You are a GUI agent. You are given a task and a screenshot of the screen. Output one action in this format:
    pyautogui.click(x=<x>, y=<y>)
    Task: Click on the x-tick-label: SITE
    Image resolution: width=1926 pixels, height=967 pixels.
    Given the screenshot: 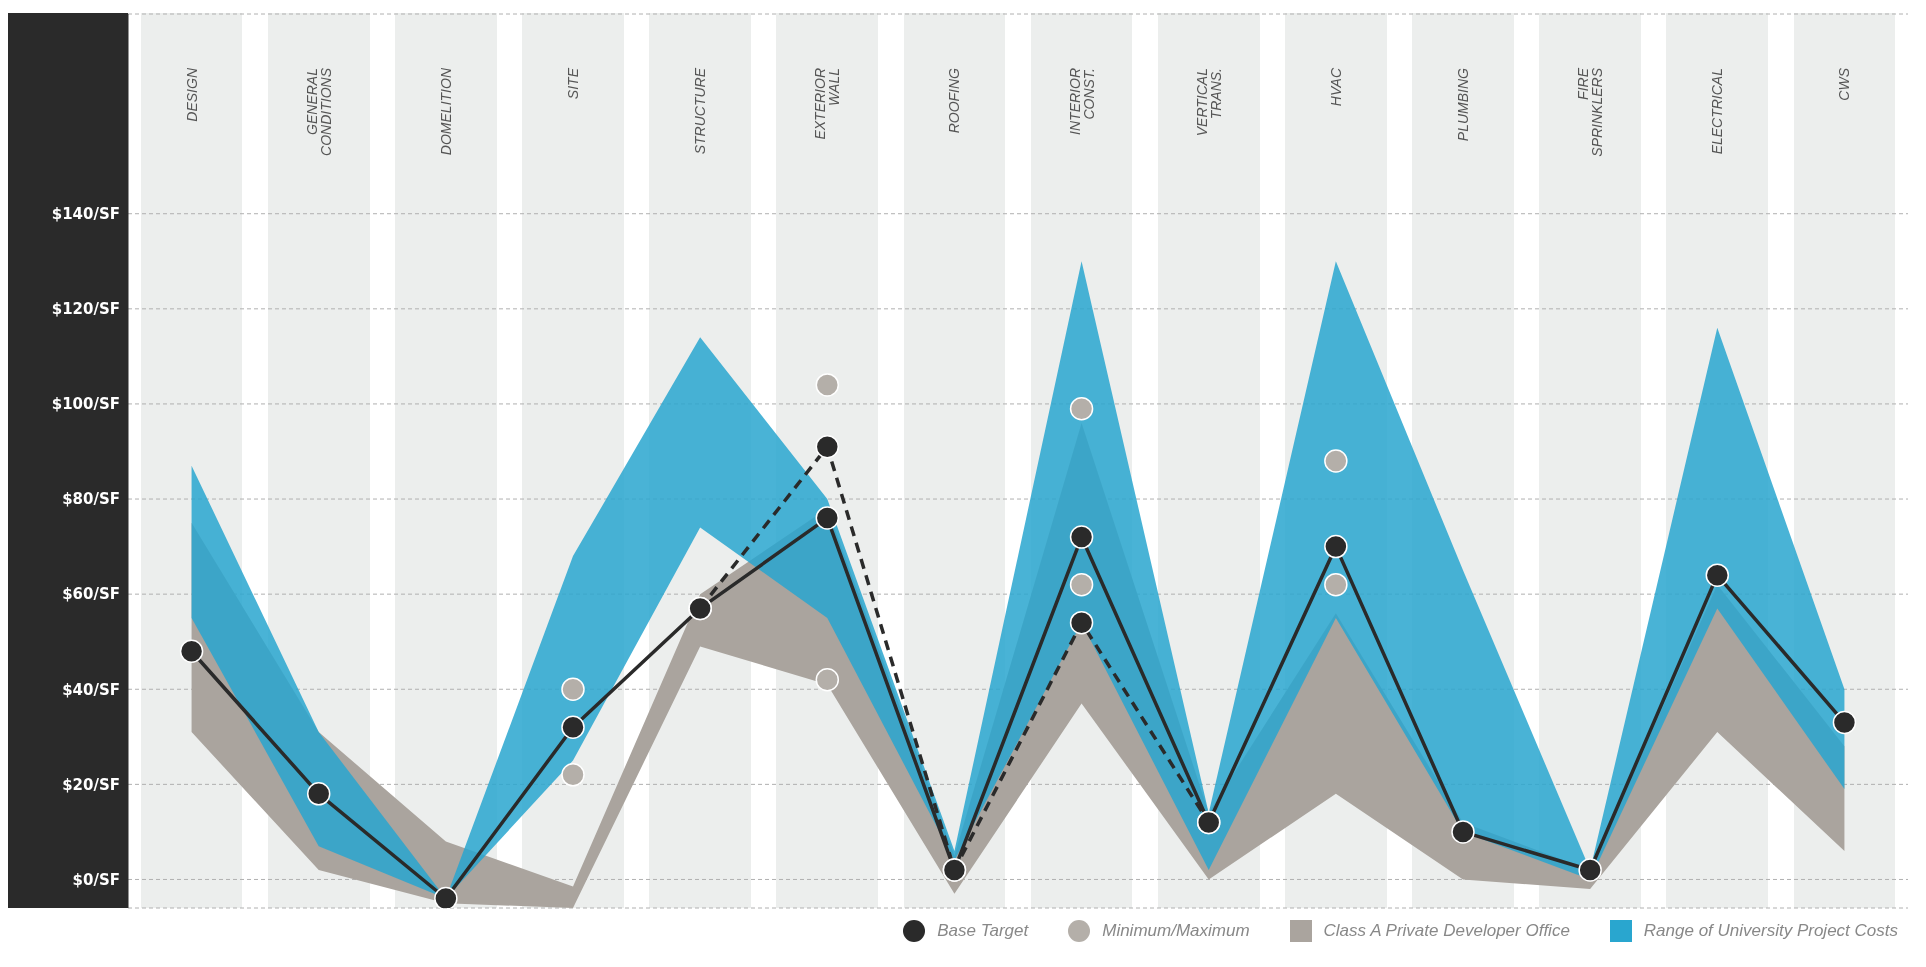 What is the action you would take?
    pyautogui.click(x=573, y=83)
    